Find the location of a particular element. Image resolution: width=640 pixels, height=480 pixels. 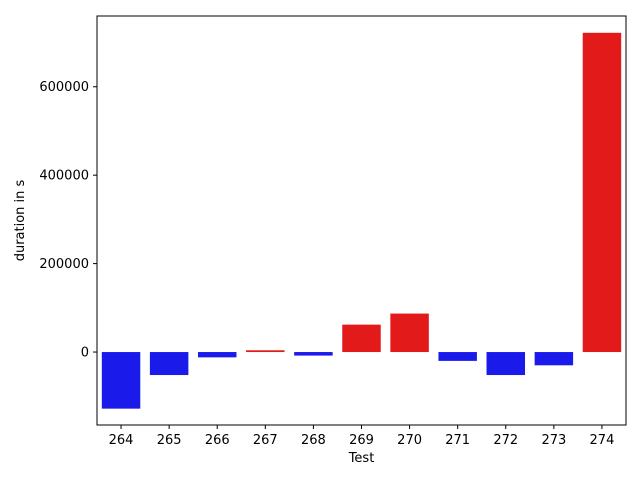

x-tick-label: 273 is located at coordinates (553, 440).